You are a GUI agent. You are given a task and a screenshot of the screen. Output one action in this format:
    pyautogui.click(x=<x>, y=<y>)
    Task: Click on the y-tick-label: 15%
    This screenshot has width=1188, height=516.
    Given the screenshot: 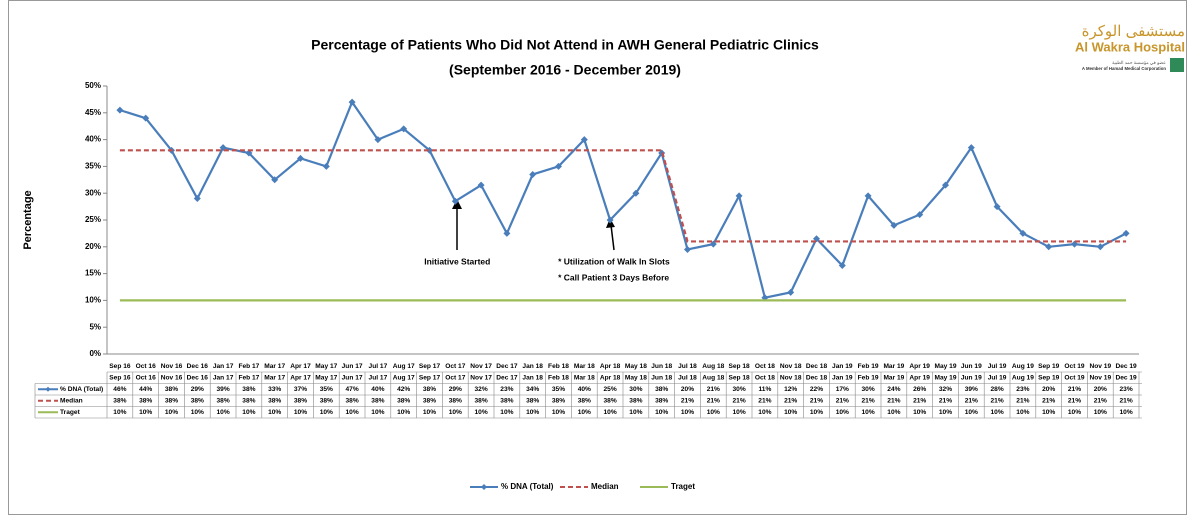 What is the action you would take?
    pyautogui.click(x=93, y=273)
    